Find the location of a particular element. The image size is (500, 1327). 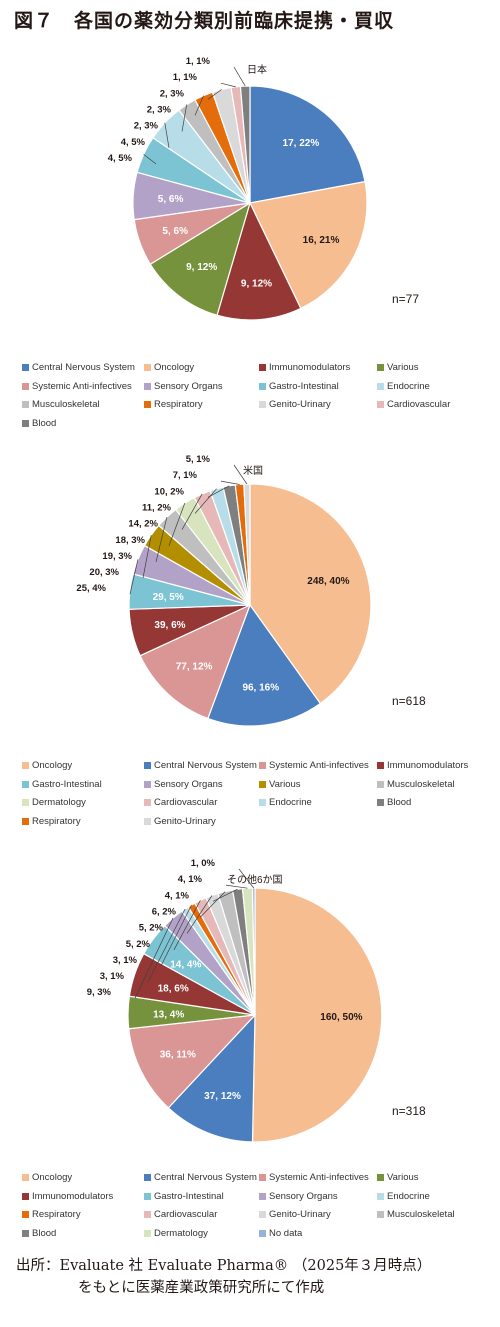

legend-item: Endocrine is located at coordinates (403, 1196).